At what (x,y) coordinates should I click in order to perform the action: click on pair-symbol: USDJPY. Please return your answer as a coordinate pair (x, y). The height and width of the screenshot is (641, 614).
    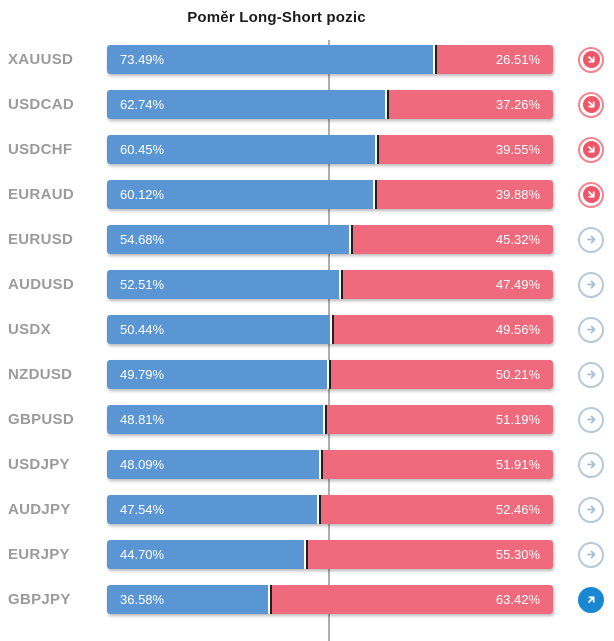
    Looking at the image, I should click on (39, 464).